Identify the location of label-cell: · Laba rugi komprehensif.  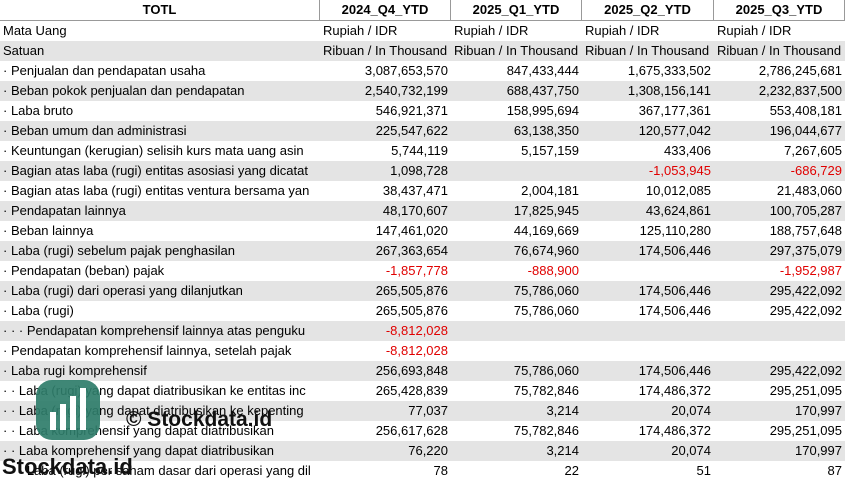
(75, 370).